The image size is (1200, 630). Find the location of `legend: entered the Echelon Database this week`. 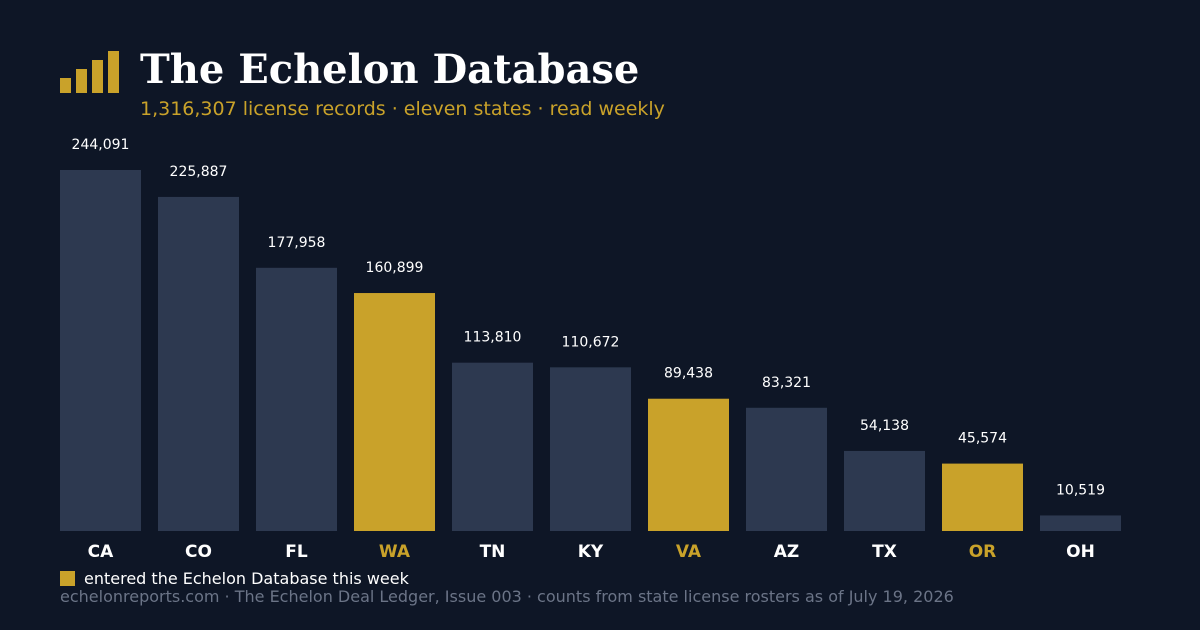

legend: entered the Echelon Database this week is located at coordinates (234, 578).